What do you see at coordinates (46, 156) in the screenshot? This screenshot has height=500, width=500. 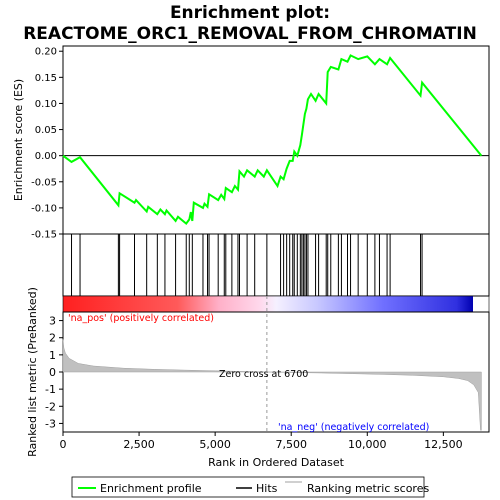 I see `es-y-tick-label: 0.00` at bounding box center [46, 156].